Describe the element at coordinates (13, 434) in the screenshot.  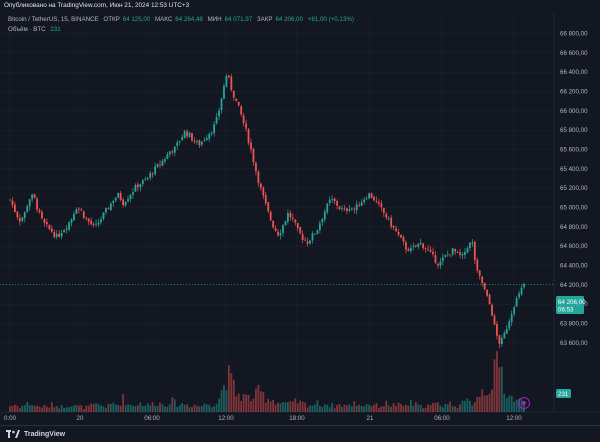
I see `tradingview-logo-icon` at that location.